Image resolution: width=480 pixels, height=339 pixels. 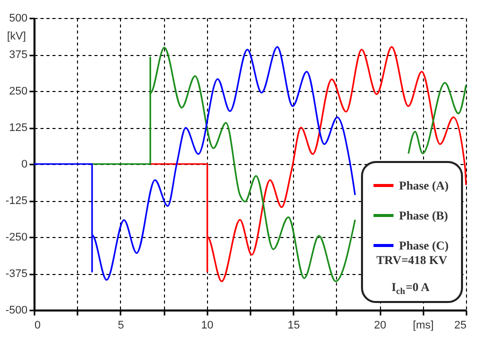 I want to click on legend-label: Phase (C), so click(x=424, y=245).